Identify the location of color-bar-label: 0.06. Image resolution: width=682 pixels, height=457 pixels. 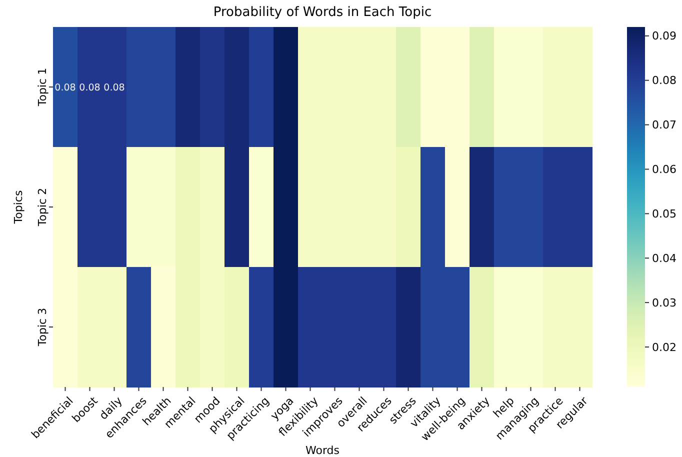
(664, 169).